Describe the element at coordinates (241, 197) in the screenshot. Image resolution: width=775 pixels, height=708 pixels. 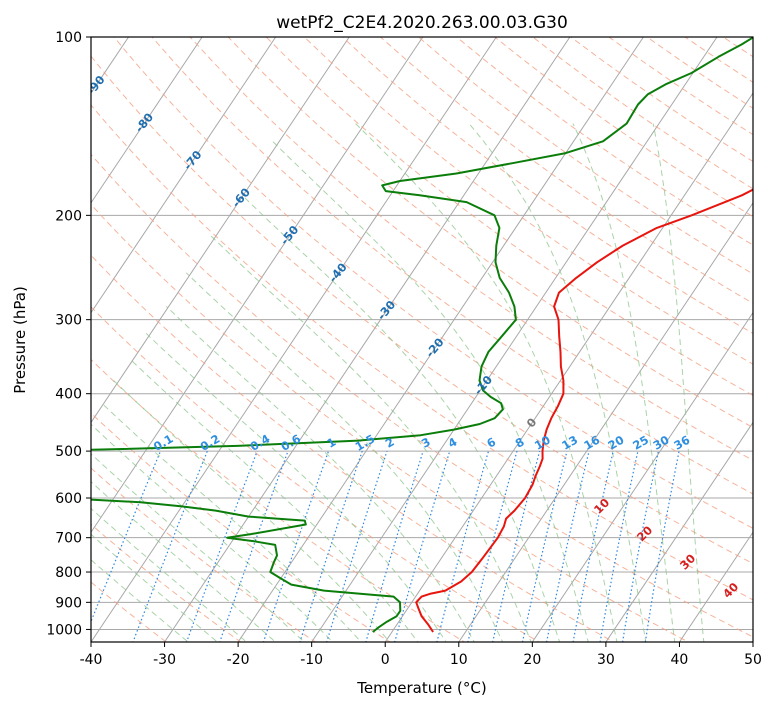
I see `dry-adiabat-label: -60` at that location.